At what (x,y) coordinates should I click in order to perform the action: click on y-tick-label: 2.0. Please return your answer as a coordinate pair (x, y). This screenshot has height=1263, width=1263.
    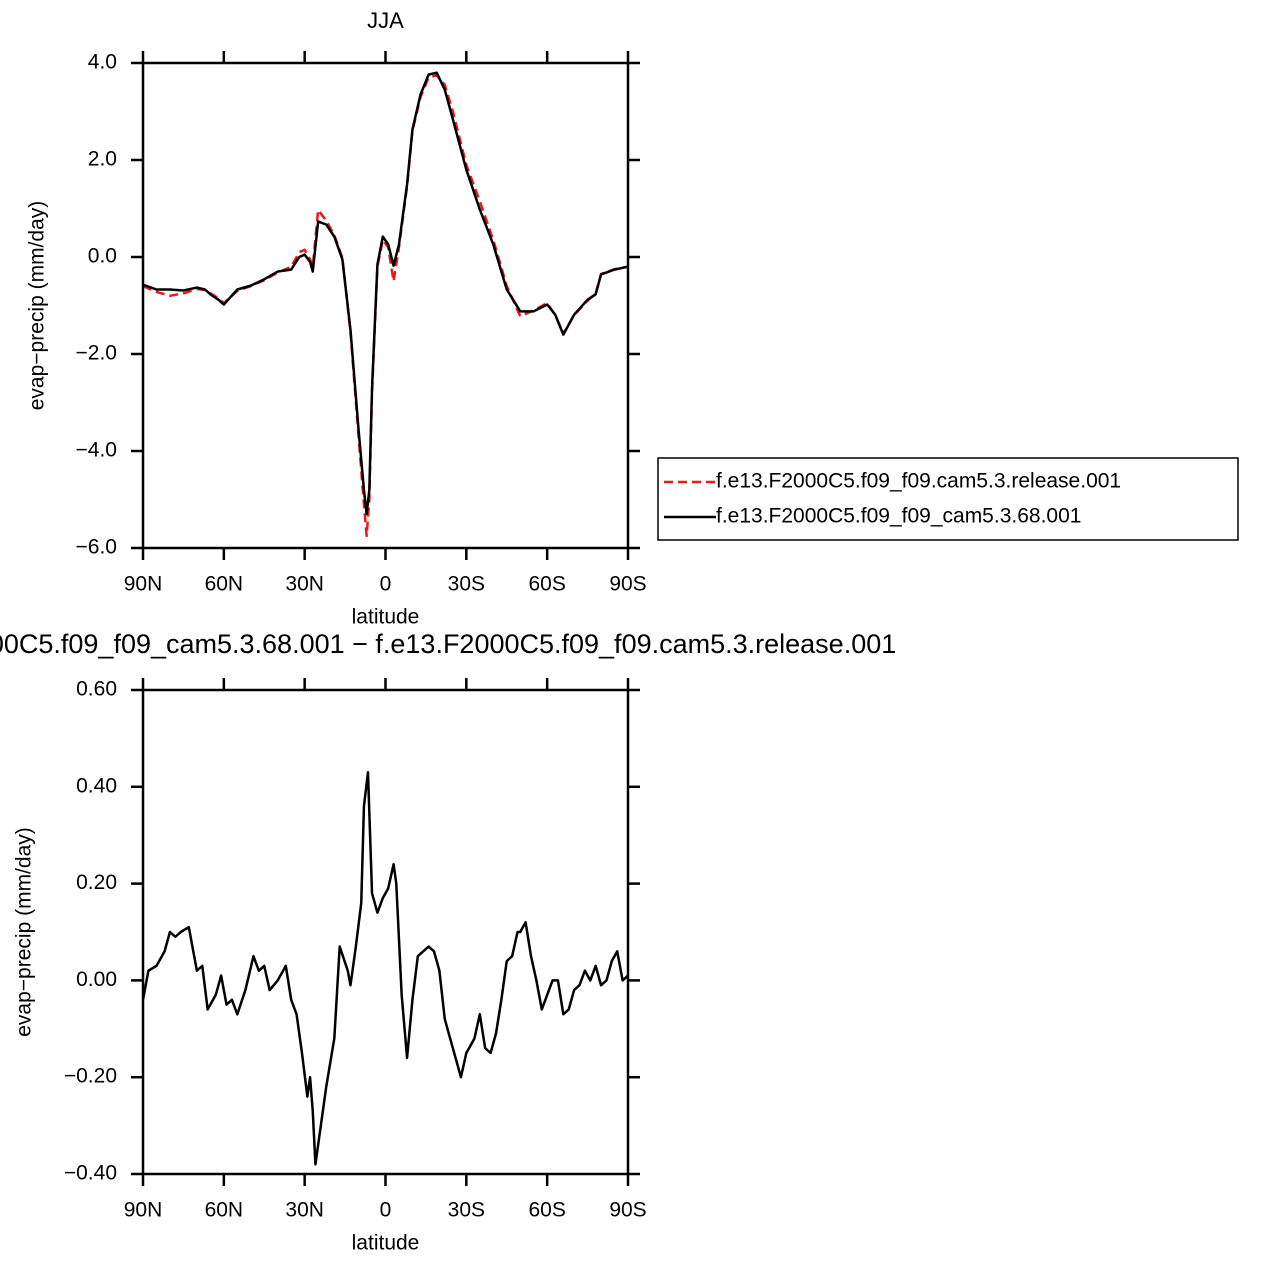
    Looking at the image, I should click on (102, 159).